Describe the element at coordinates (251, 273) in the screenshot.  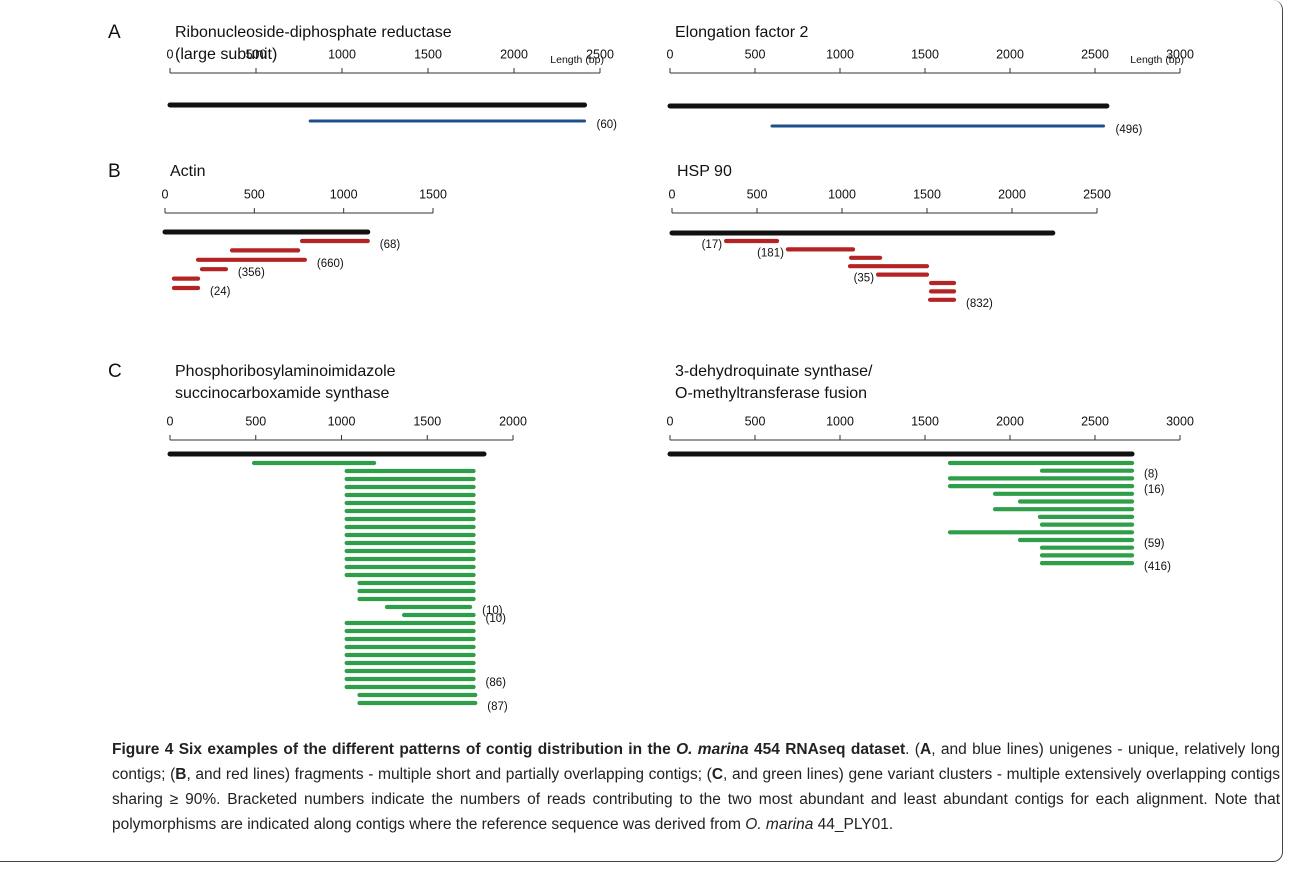
I see `read-count: (356)` at that location.